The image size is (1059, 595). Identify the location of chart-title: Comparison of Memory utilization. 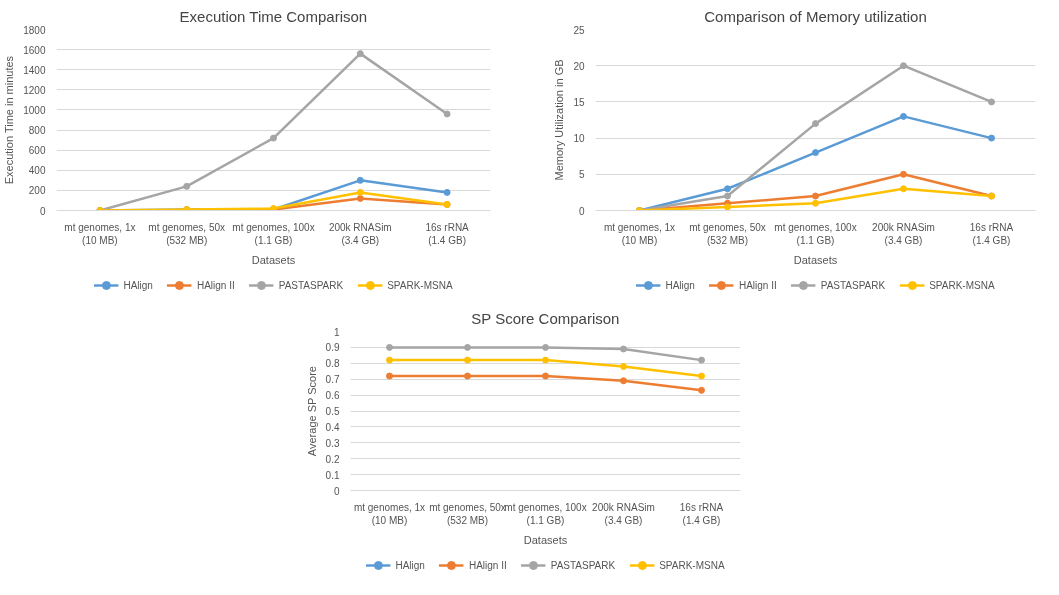
(815, 16).